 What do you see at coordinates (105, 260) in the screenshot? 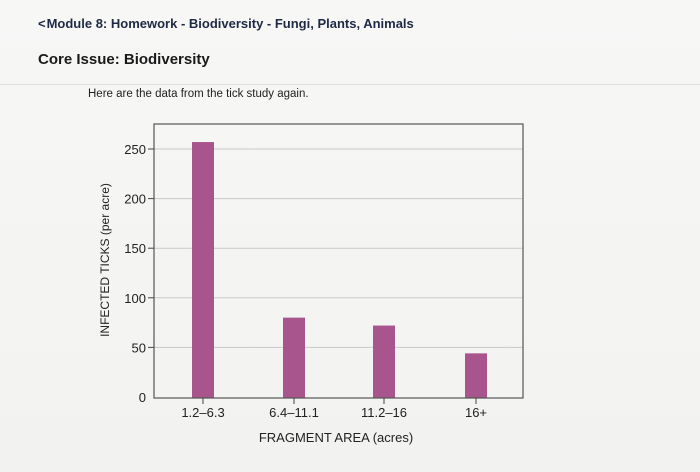
I see `y-axis-label: INFECTED TICKS (per acre)` at bounding box center [105, 260].